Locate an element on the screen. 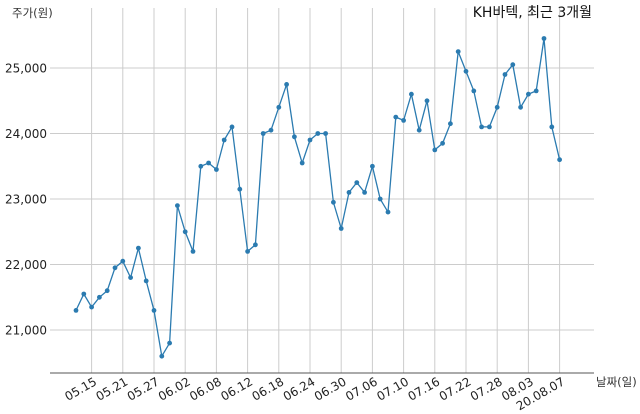 The image size is (640, 414). x-tick-label: 06.30 is located at coordinates (330, 388).